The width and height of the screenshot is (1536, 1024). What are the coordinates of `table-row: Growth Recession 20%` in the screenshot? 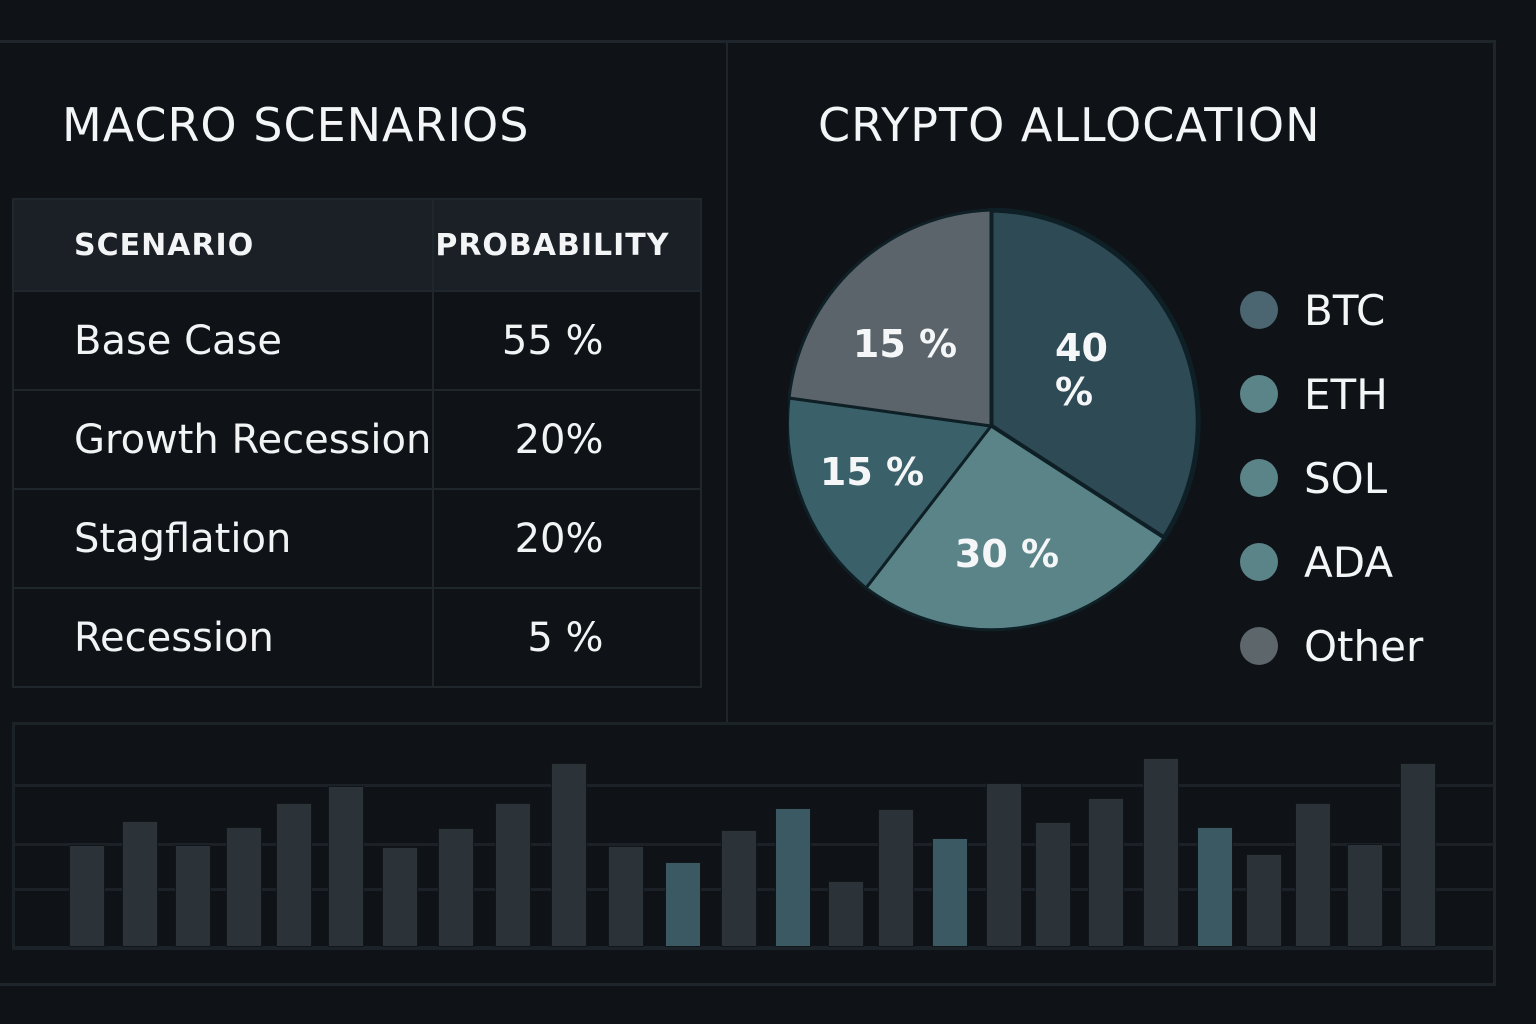 It's located at (356, 439).